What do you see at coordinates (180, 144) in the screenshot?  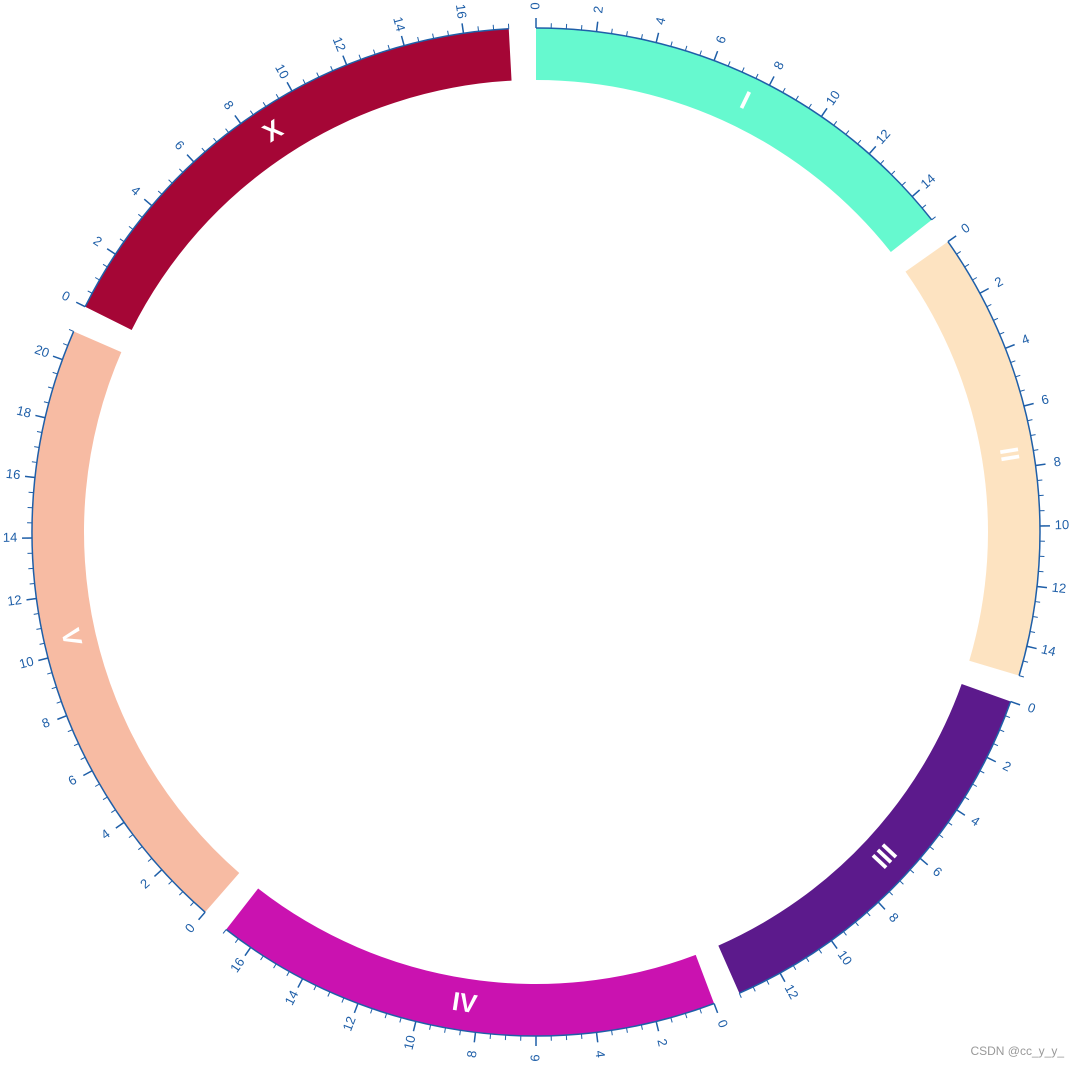 I see `tick-label: 6` at bounding box center [180, 144].